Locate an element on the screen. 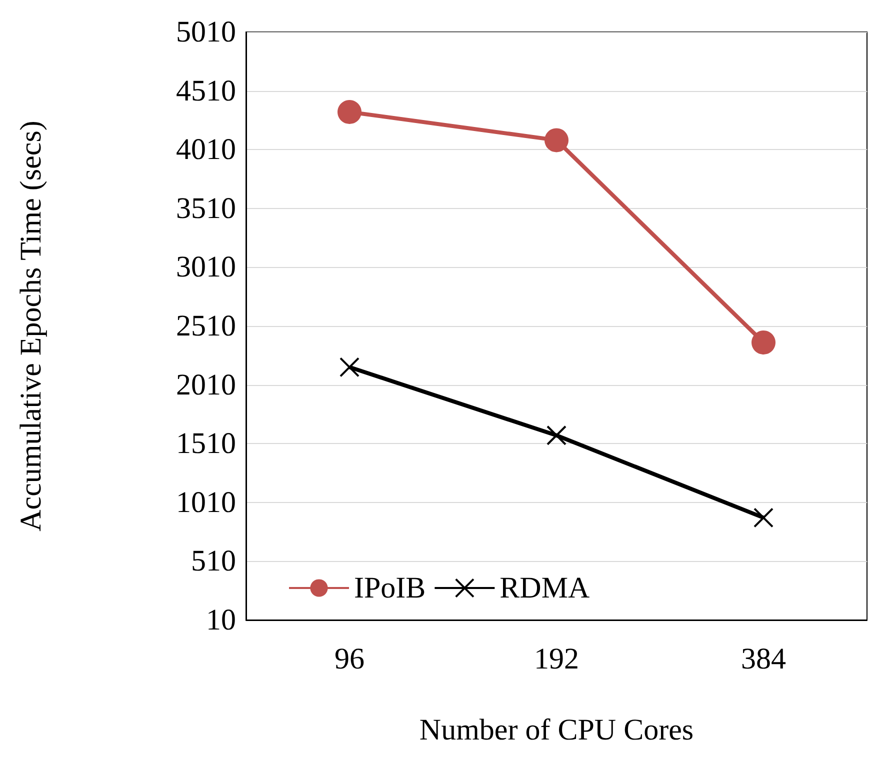 This screenshot has height=776, width=877. x-tick-label: 192 is located at coordinates (556, 659).